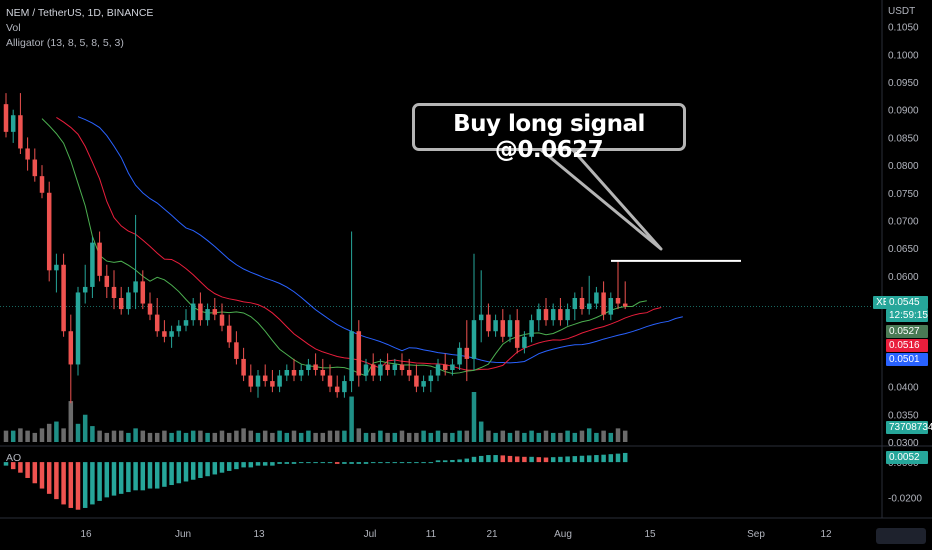 Image resolution: width=932 pixels, height=550 pixels. Describe the element at coordinates (13, 28) in the screenshot. I see `vol-indicator-label: Vol` at that location.